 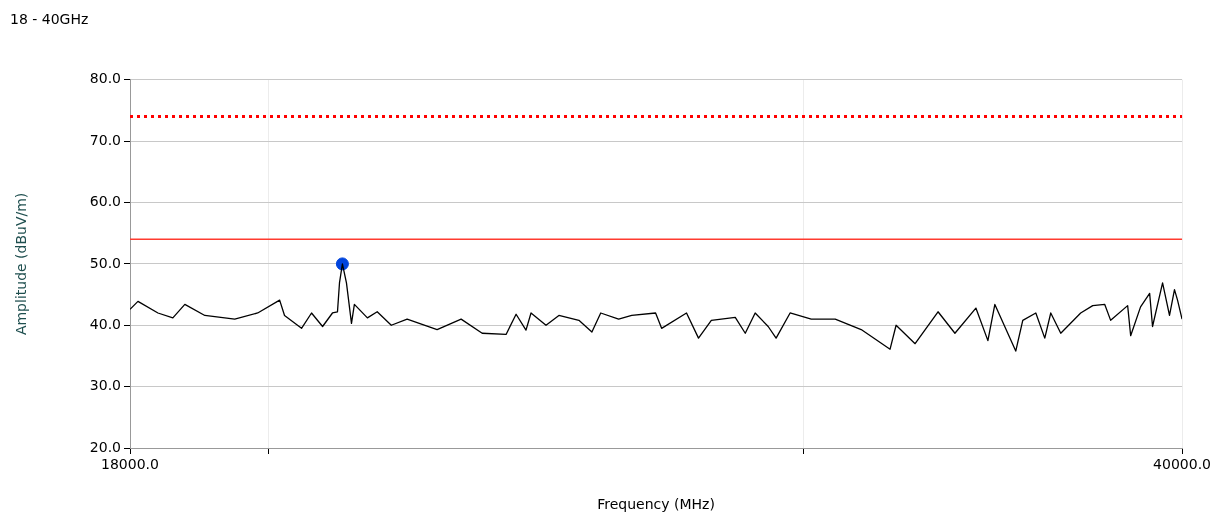 I want to click on chart-title: 18 - 40GHz, so click(x=49, y=19).